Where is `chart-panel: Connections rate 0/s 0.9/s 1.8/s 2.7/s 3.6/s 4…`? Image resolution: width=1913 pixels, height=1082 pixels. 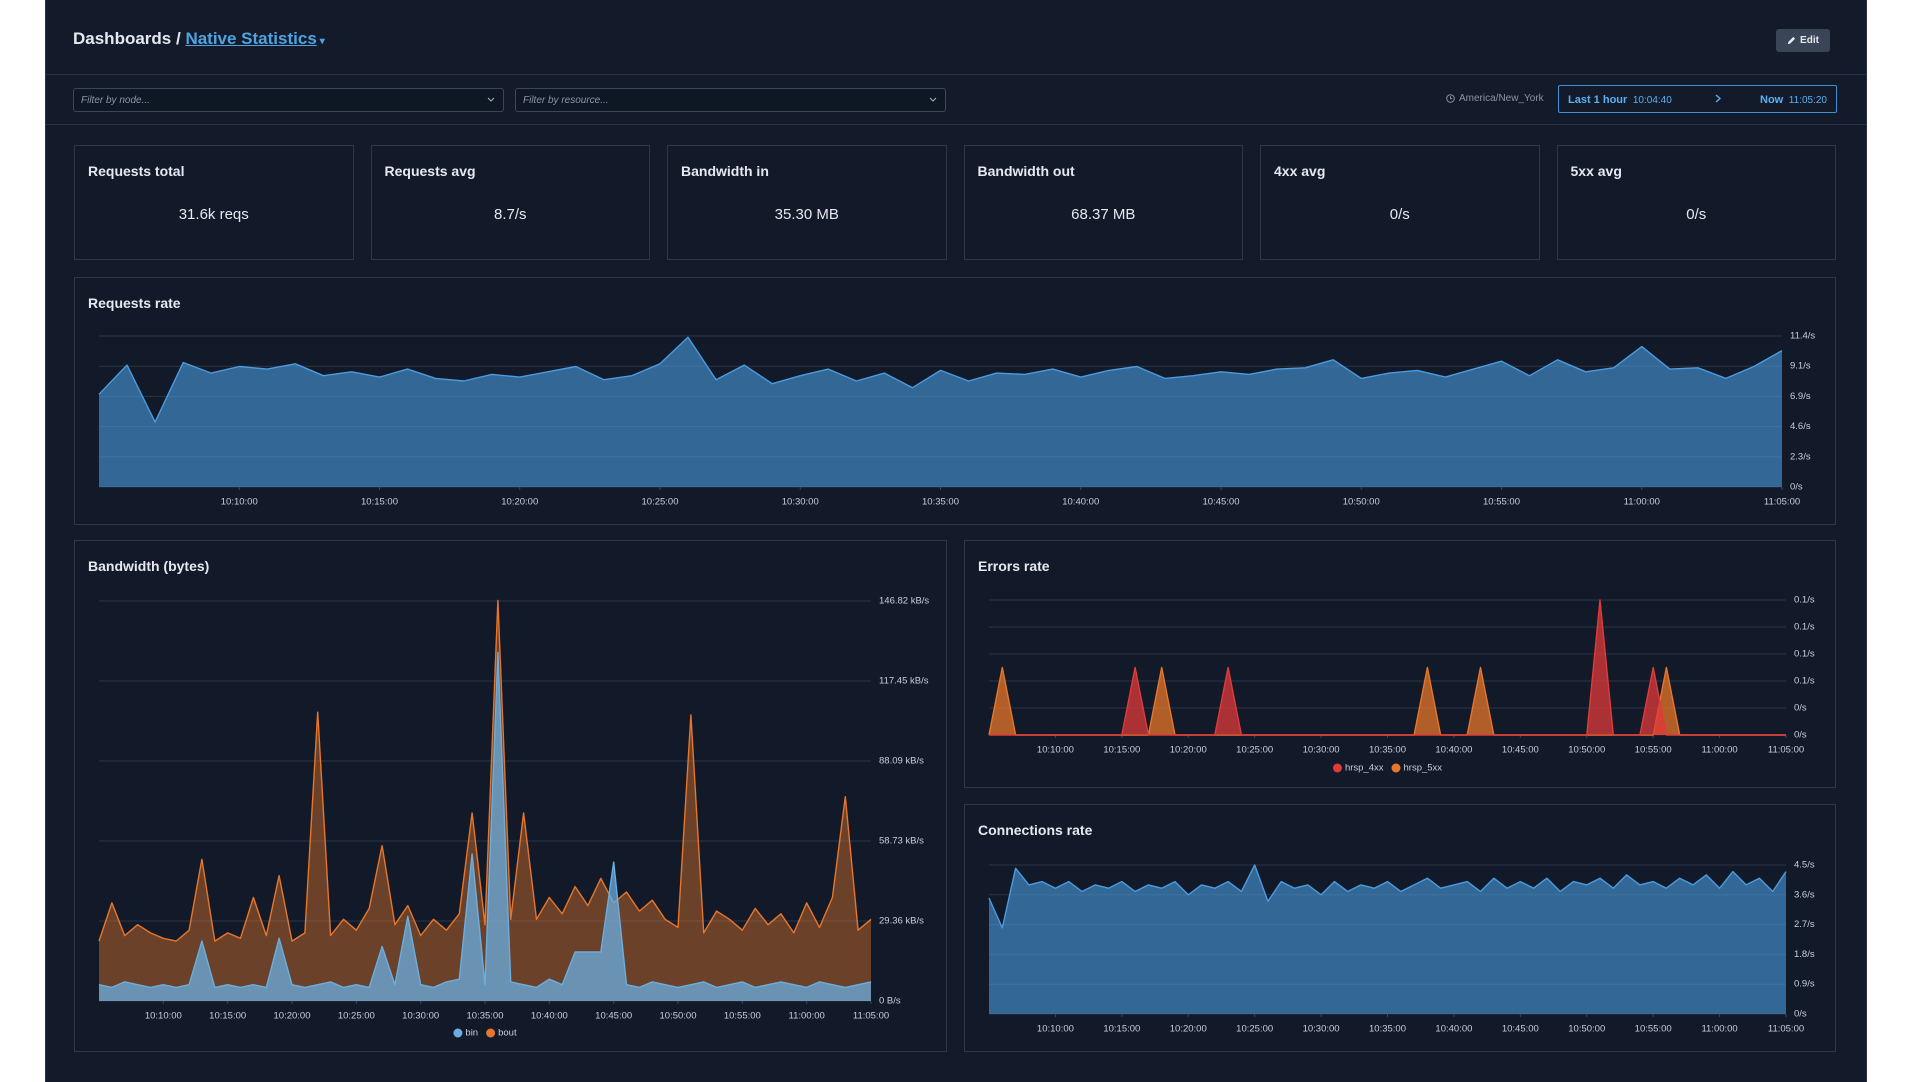
chart-panel: Connections rate 0/s 0.9/s 1.8/s 2.7/s 3.6/s 4… is located at coordinates (1400, 928).